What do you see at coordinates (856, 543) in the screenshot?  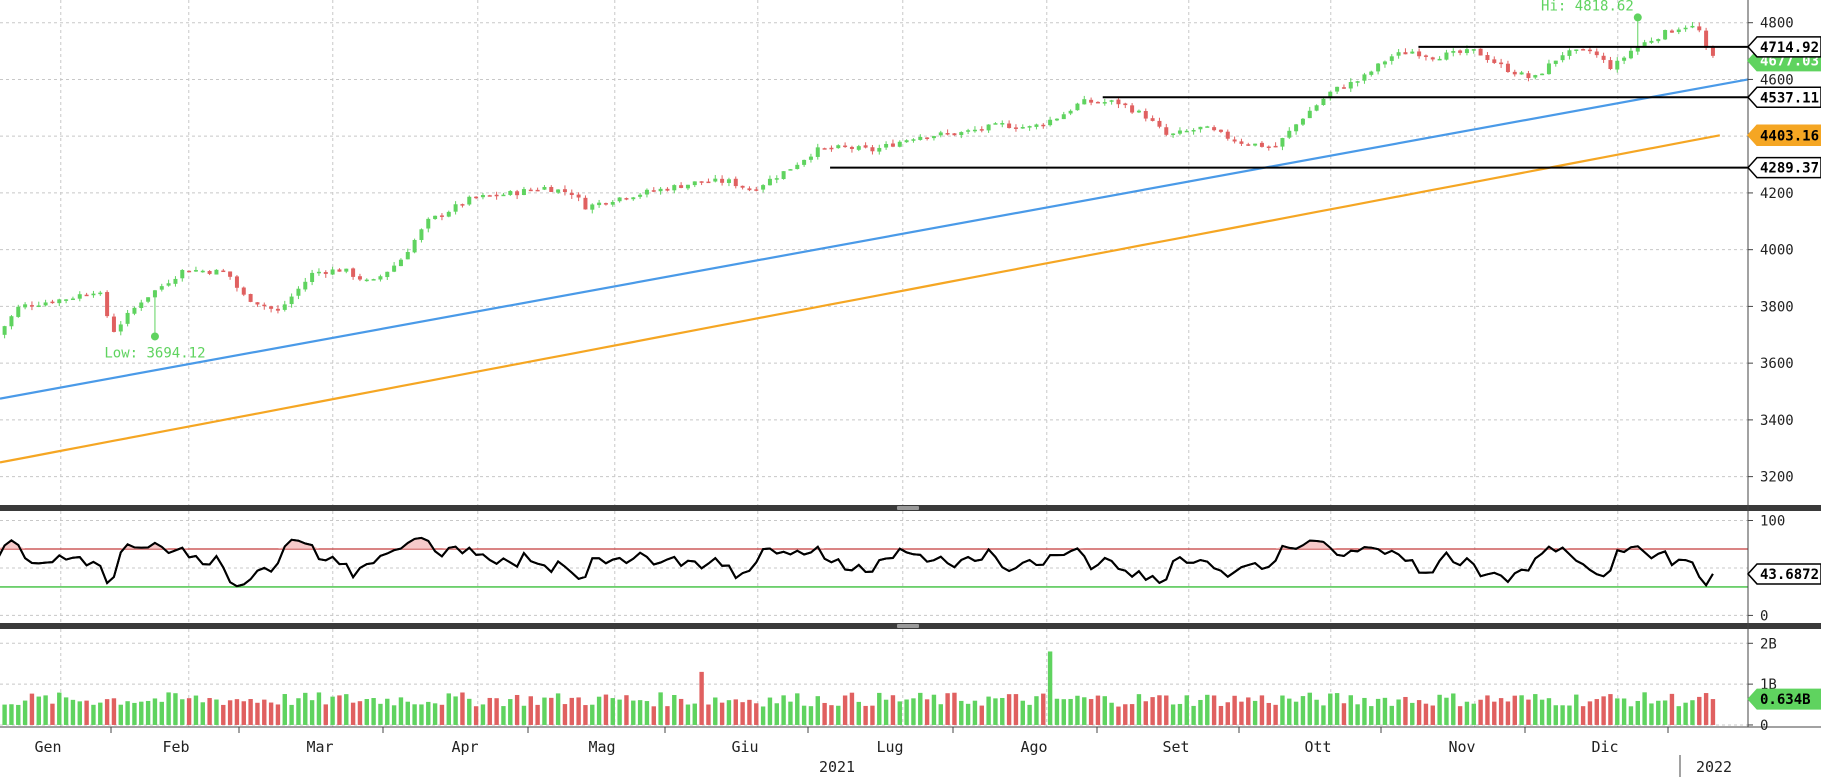 I see `rsi-overbought-fill` at bounding box center [856, 543].